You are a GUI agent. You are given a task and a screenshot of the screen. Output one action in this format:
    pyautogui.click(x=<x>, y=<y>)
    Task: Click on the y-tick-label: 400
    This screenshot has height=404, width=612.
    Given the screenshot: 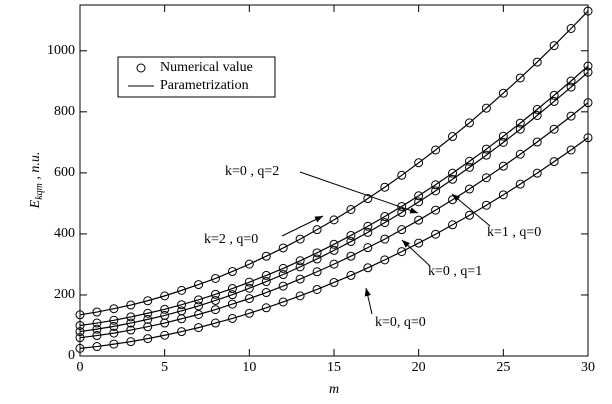 What is the action you would take?
    pyautogui.click(x=64, y=233)
    